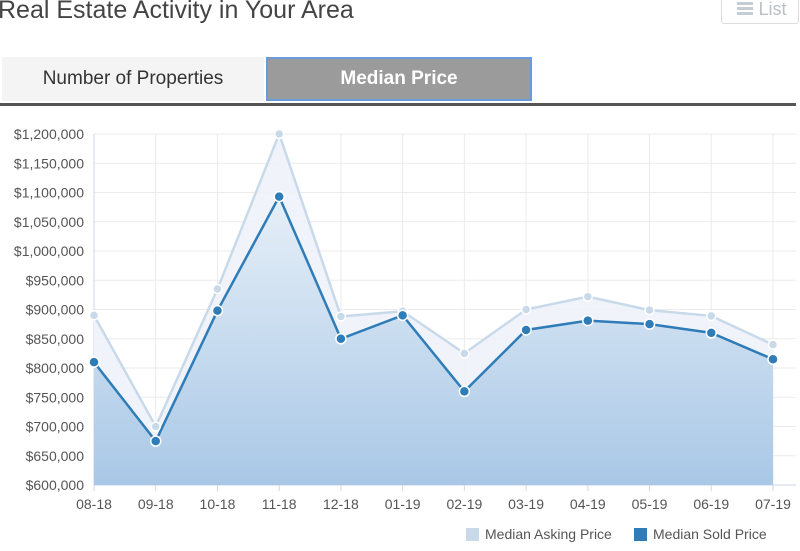  I want to click on tab-number-of-properties: Number of Properties, so click(133, 79).